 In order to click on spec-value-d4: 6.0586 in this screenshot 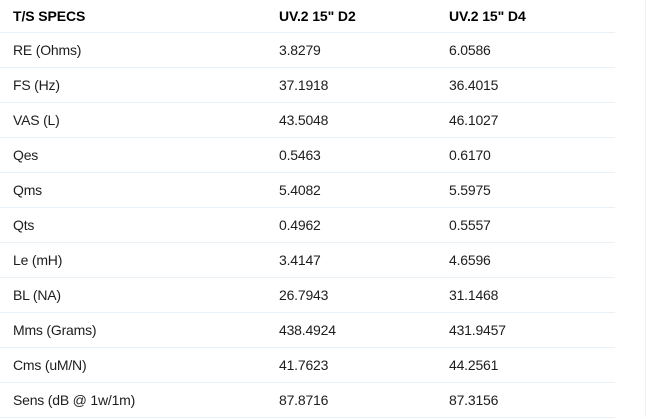, I will do `click(470, 50)`.